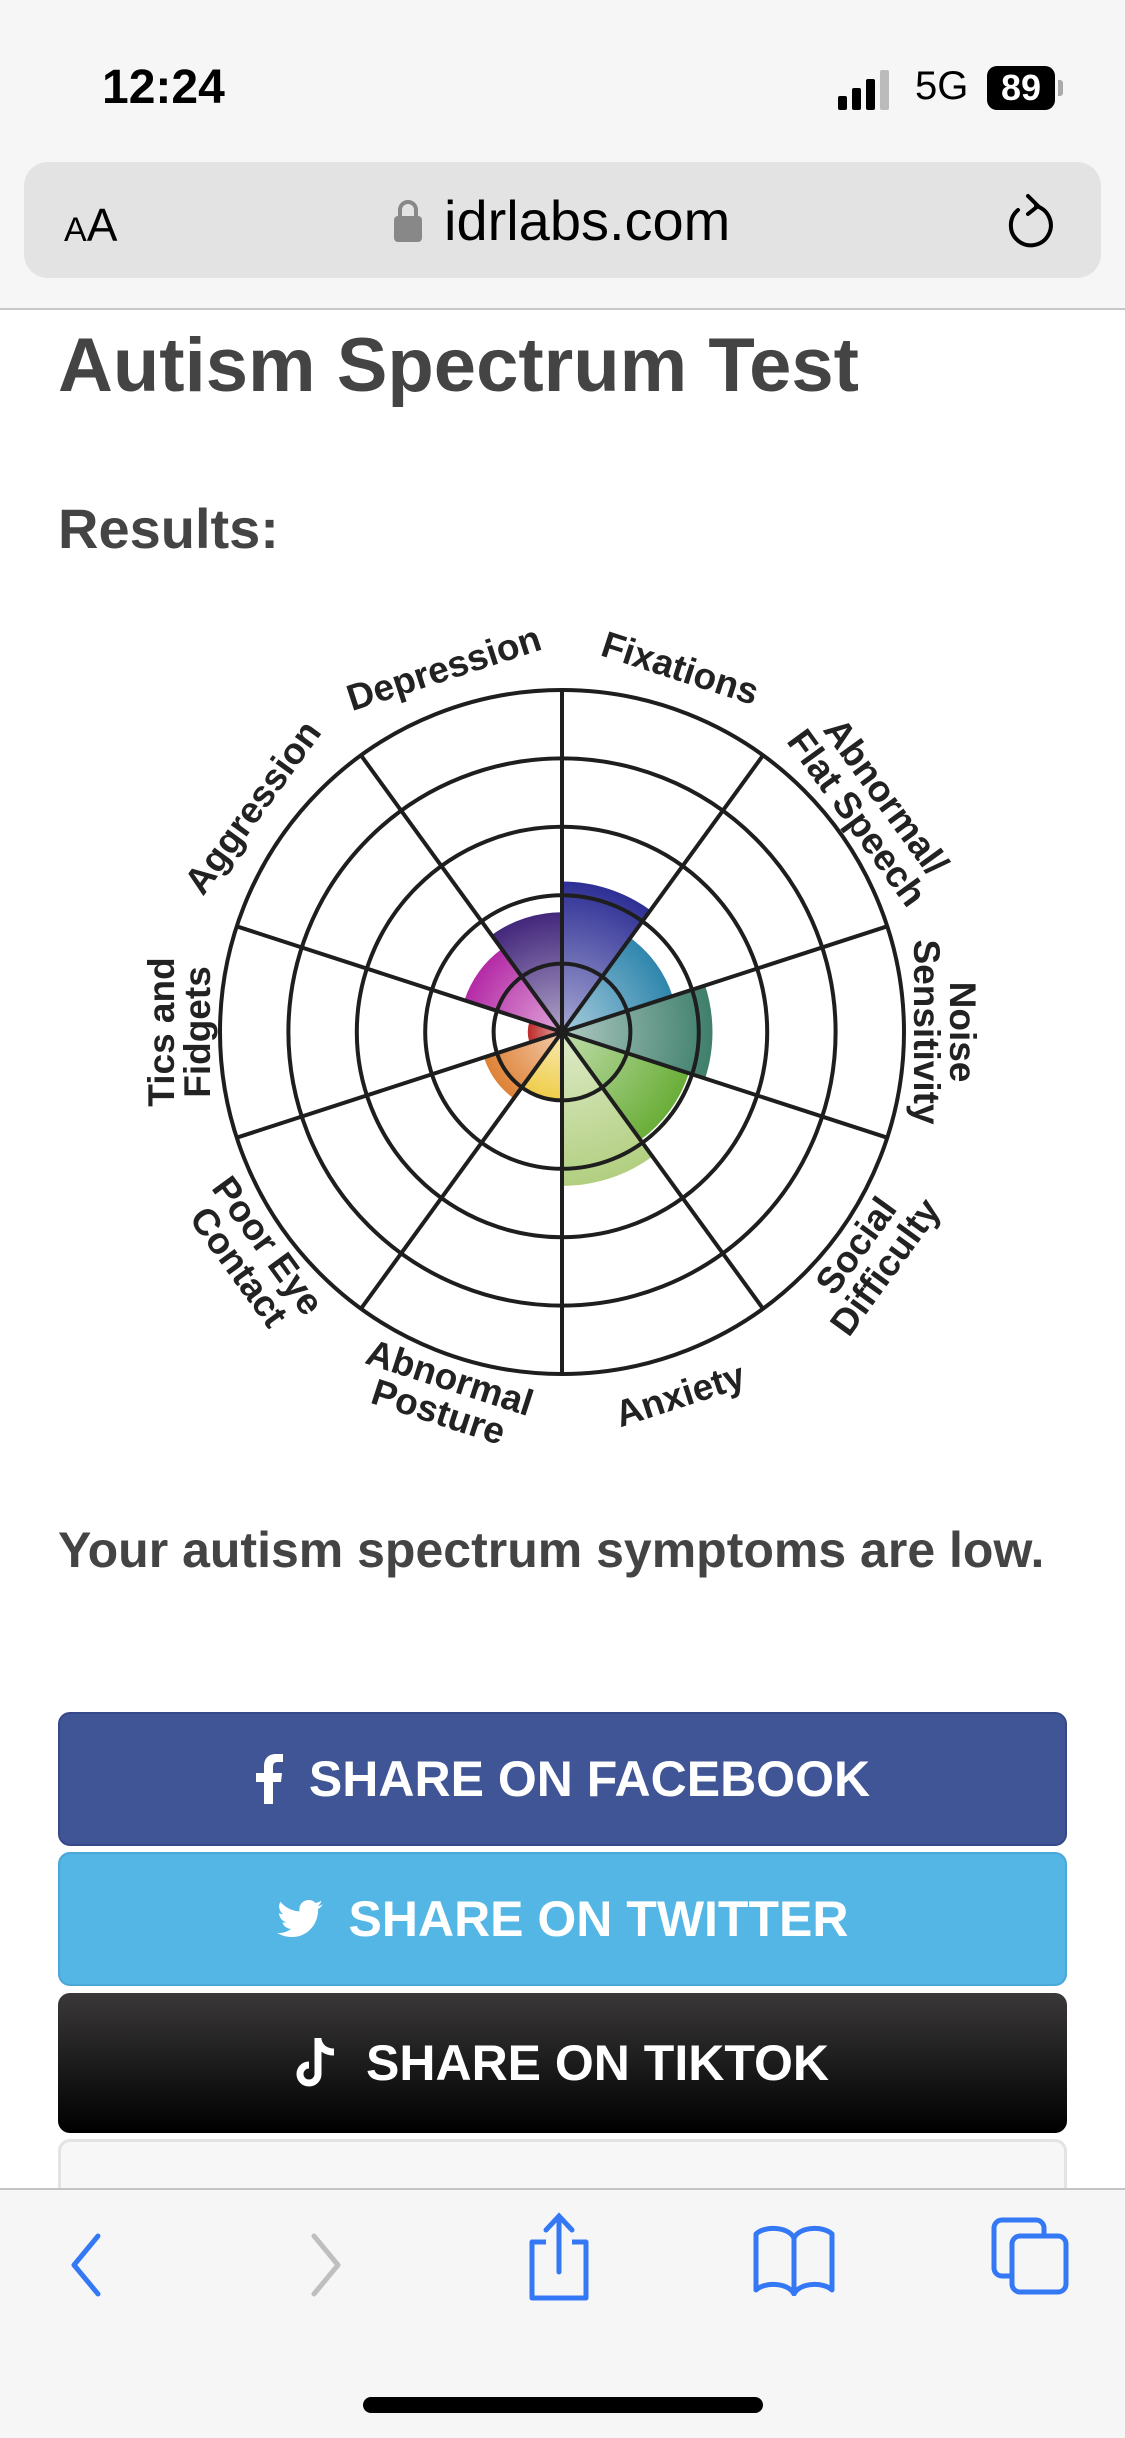 This screenshot has width=1125, height=2438. Describe the element at coordinates (458, 365) in the screenshot. I see `page-title: Autism Spectrum Test` at that location.